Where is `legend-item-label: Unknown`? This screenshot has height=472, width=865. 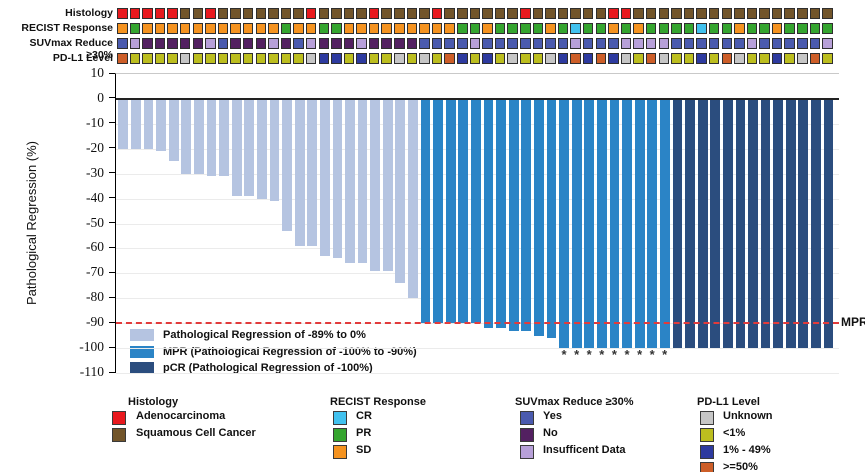
legend-item-label: Unknown is located at coordinates (748, 416).